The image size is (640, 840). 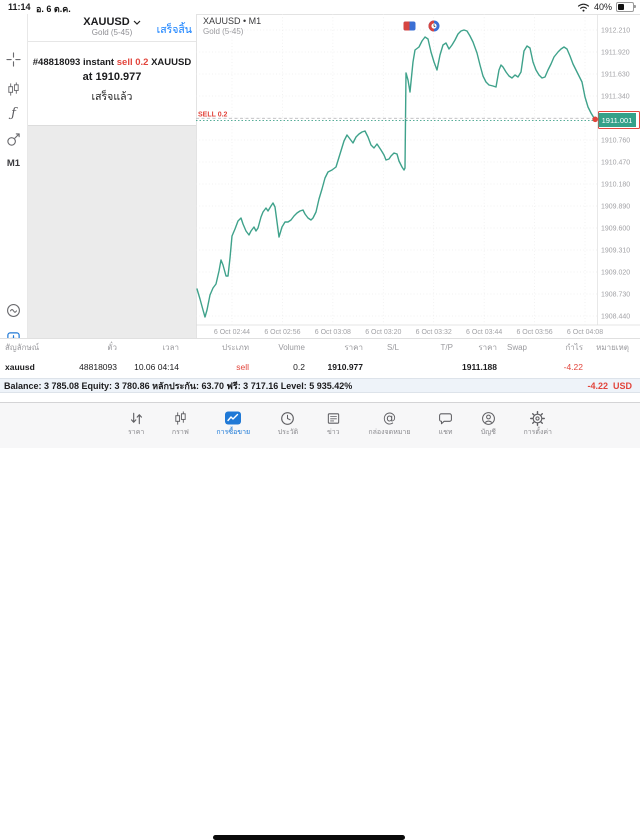 I want to click on tab-mailbox: @ กล่องจดหมาย, so click(x=389, y=423).